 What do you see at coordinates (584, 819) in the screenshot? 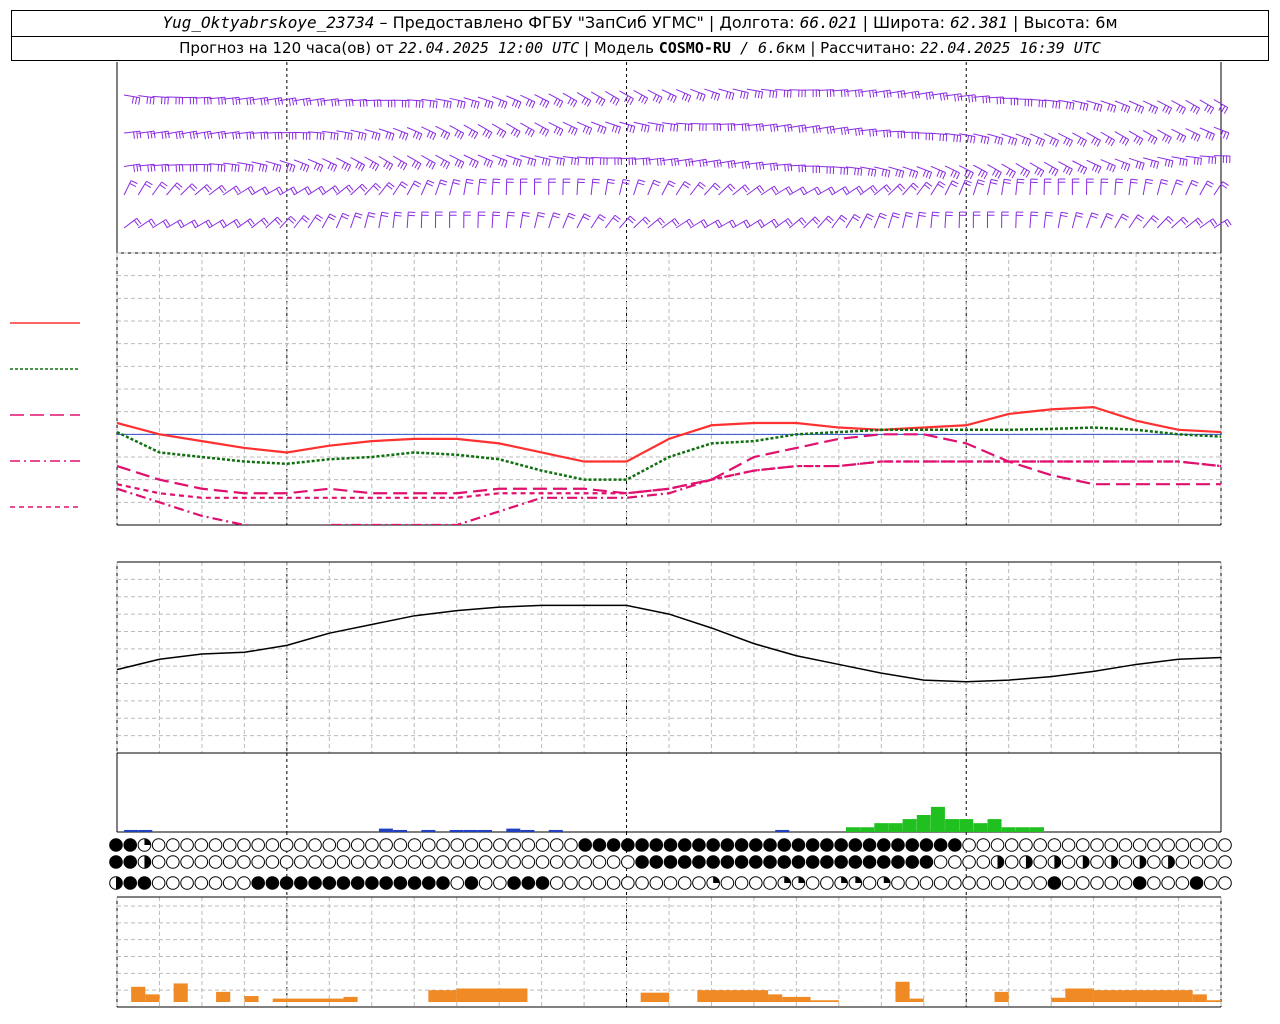
I see `precipitation-panel` at bounding box center [584, 819].